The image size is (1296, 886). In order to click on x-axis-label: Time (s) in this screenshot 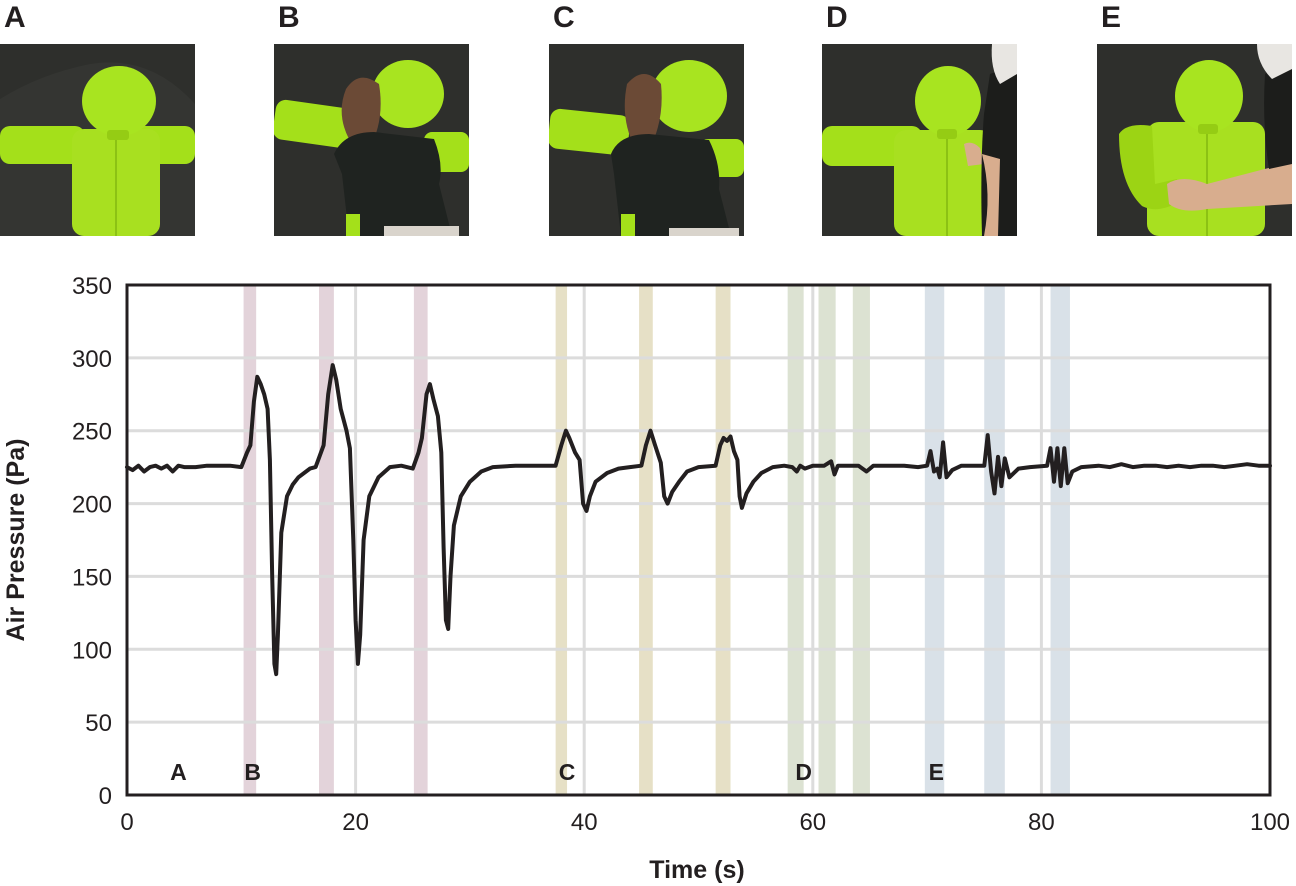, I will do `click(696, 870)`.